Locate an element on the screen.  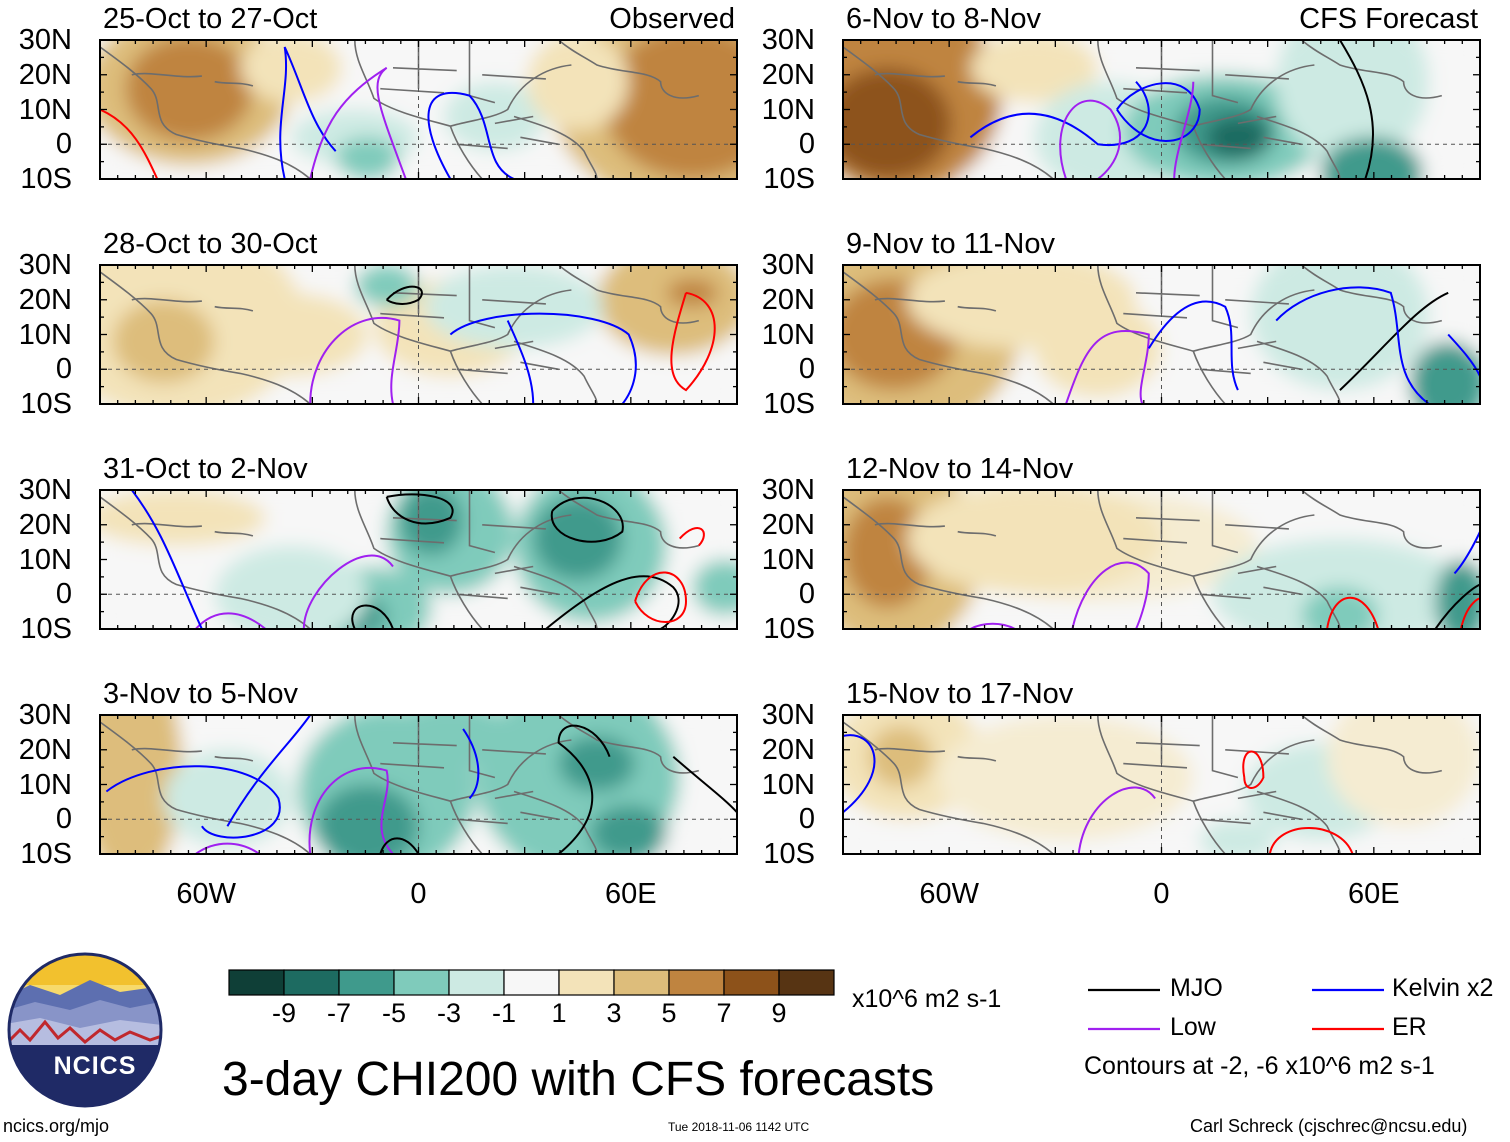
panel-title: 9-Nov to 11-Nov is located at coordinates (950, 244).